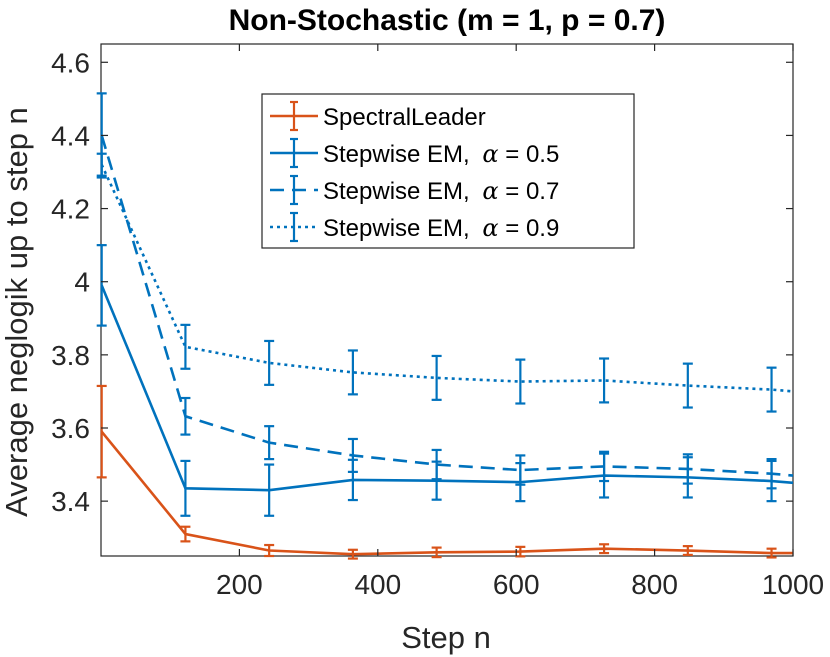 The image size is (830, 657). Describe the element at coordinates (70, 135) in the screenshot. I see `y-tick-label: 4.4` at that location.